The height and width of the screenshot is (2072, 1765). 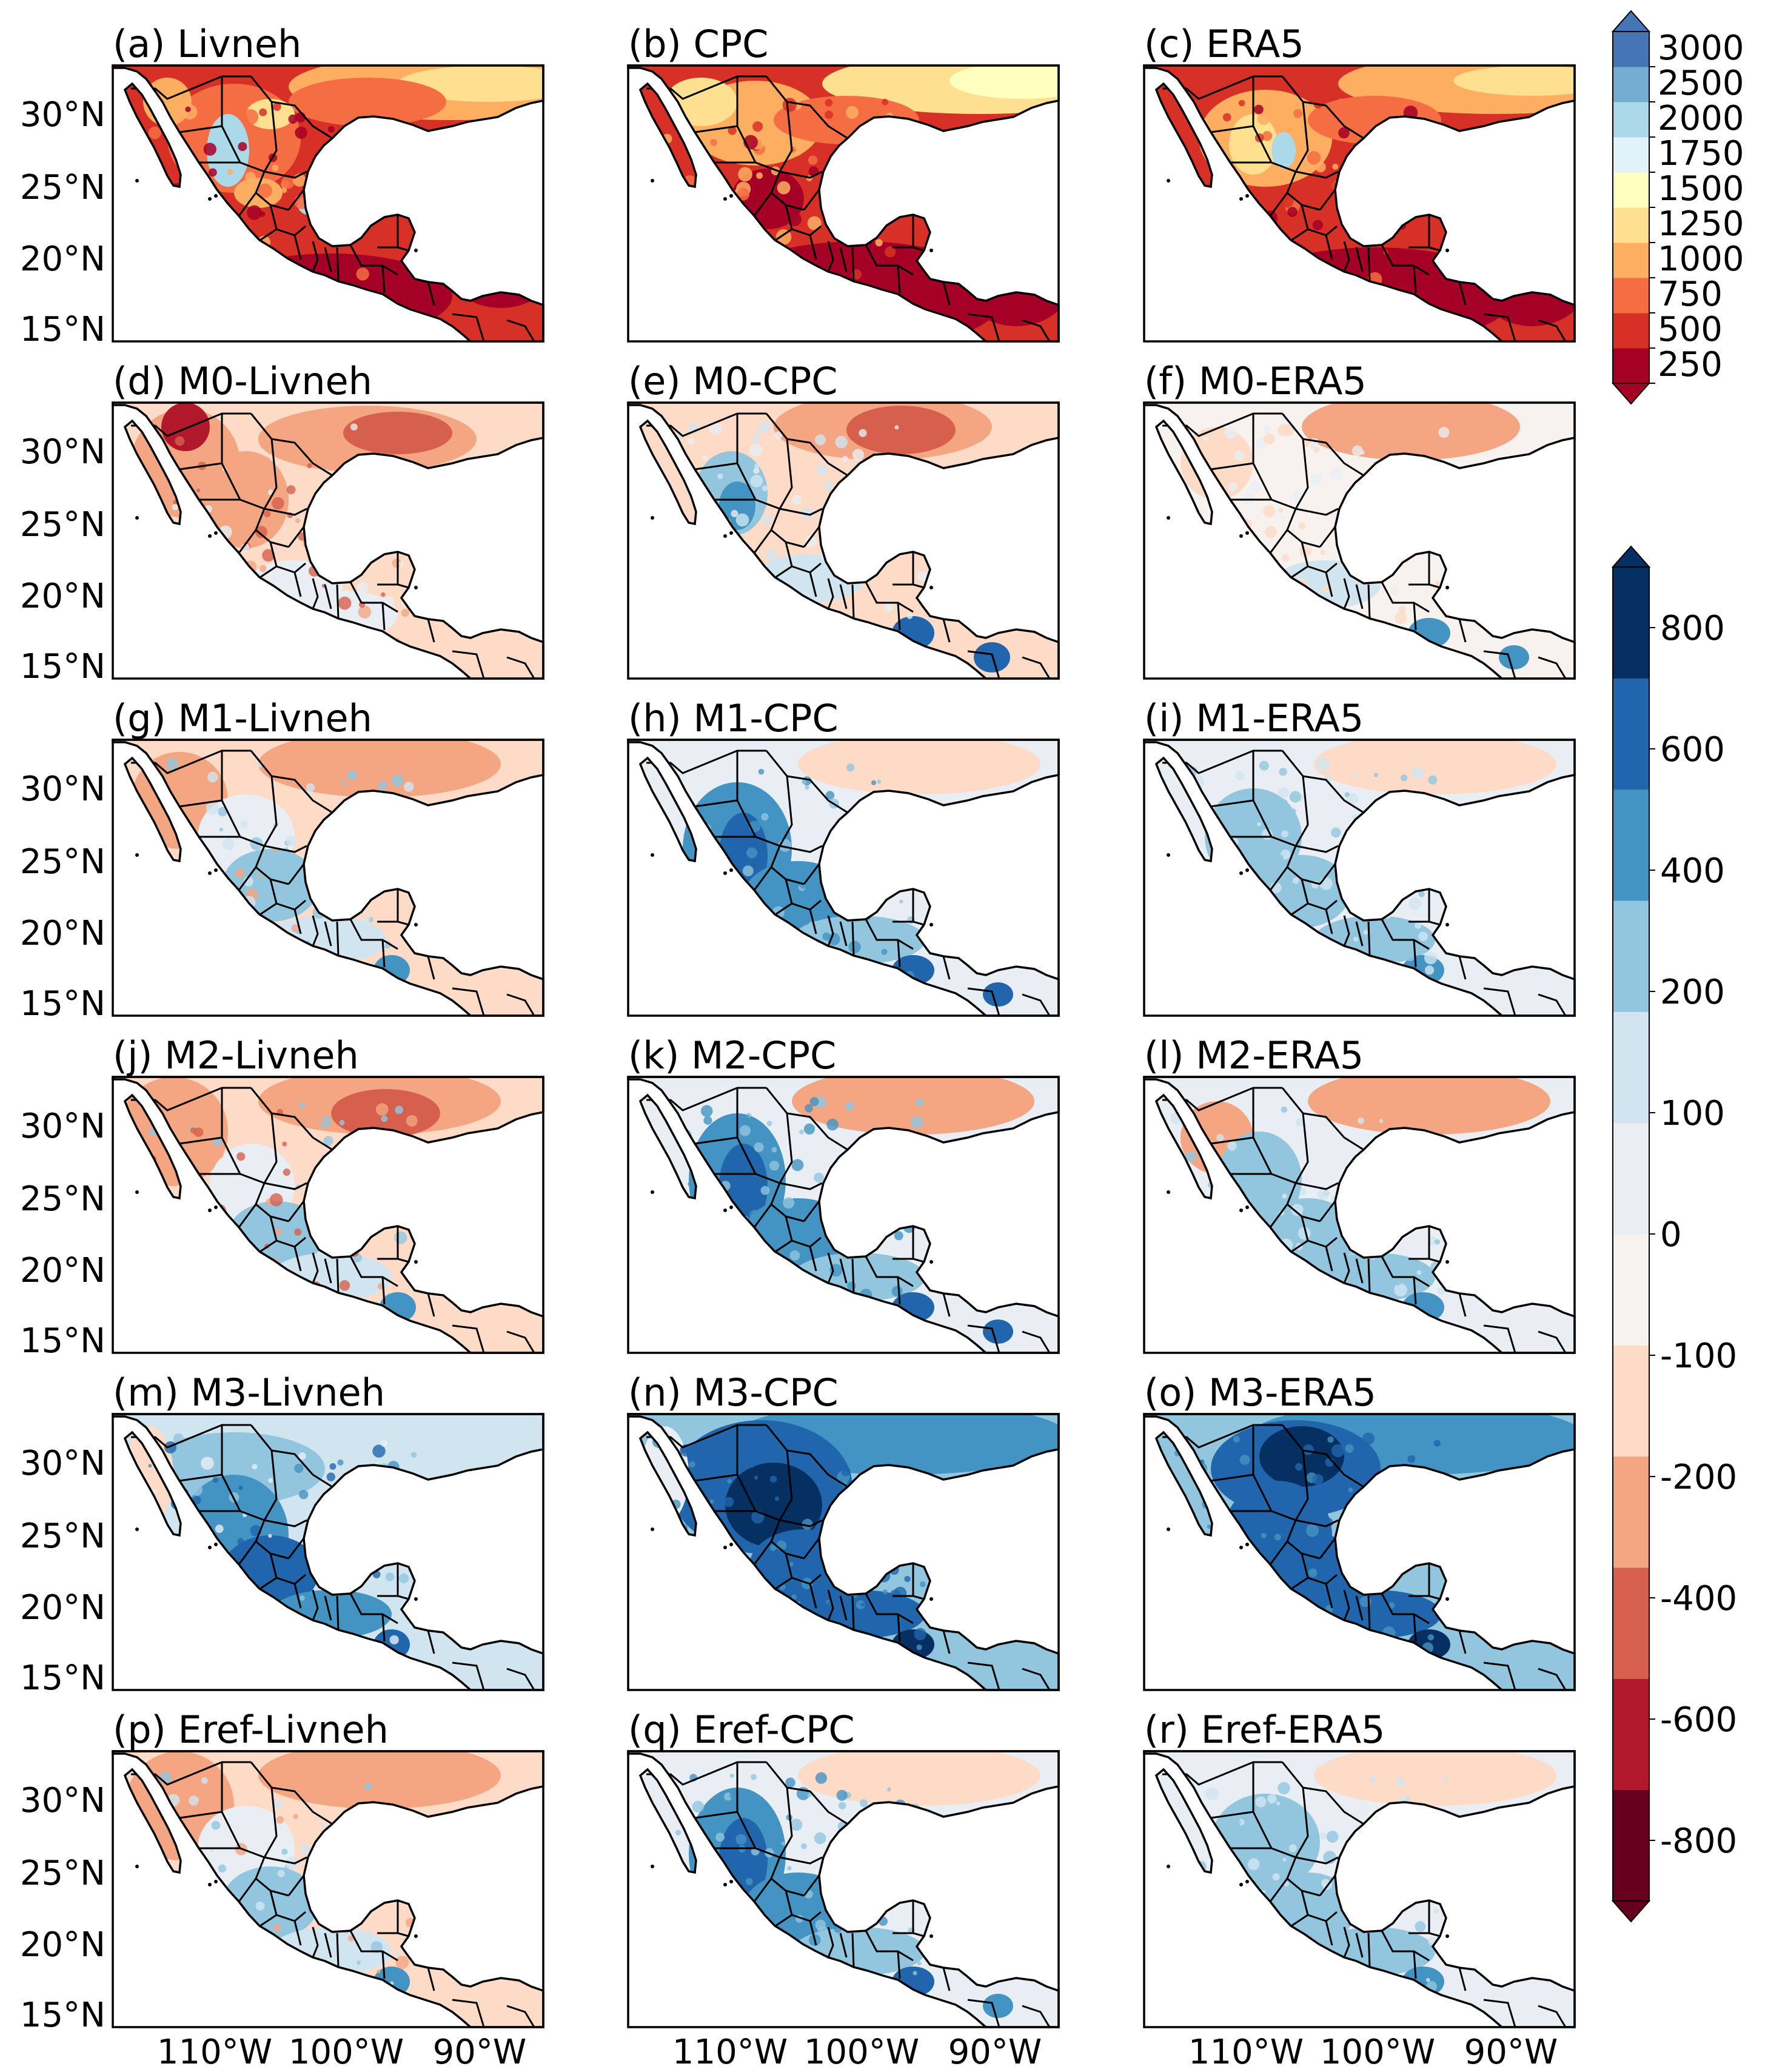 What do you see at coordinates (1691, 365) in the screenshot?
I see `colorbar-tick-label: 250` at bounding box center [1691, 365].